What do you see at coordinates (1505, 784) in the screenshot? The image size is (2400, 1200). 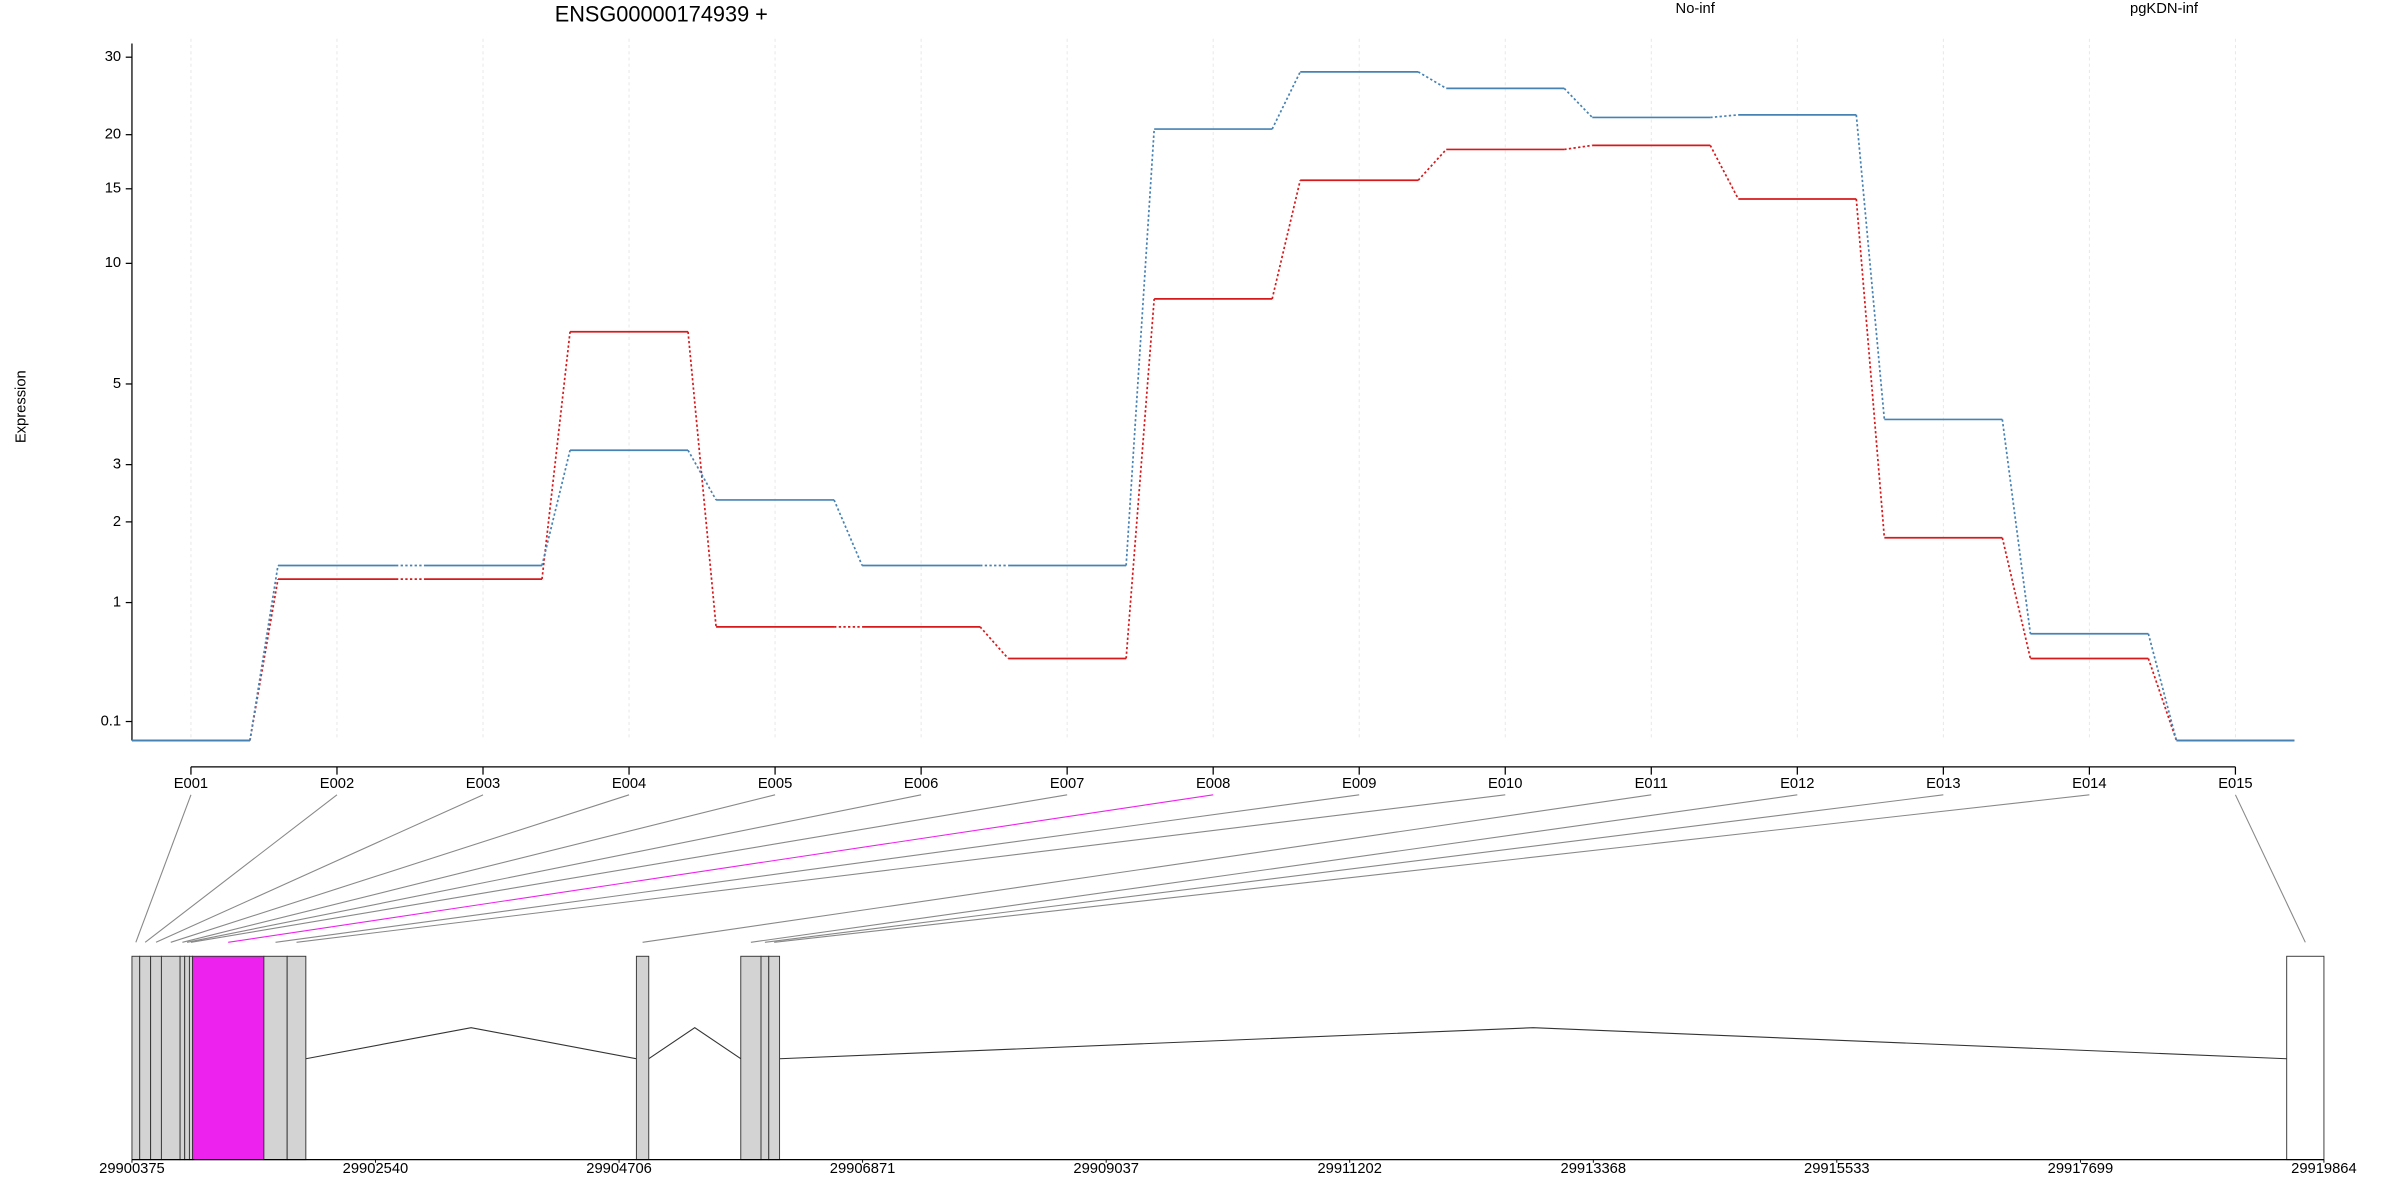 I see `x-tick-label: E010` at bounding box center [1505, 784].